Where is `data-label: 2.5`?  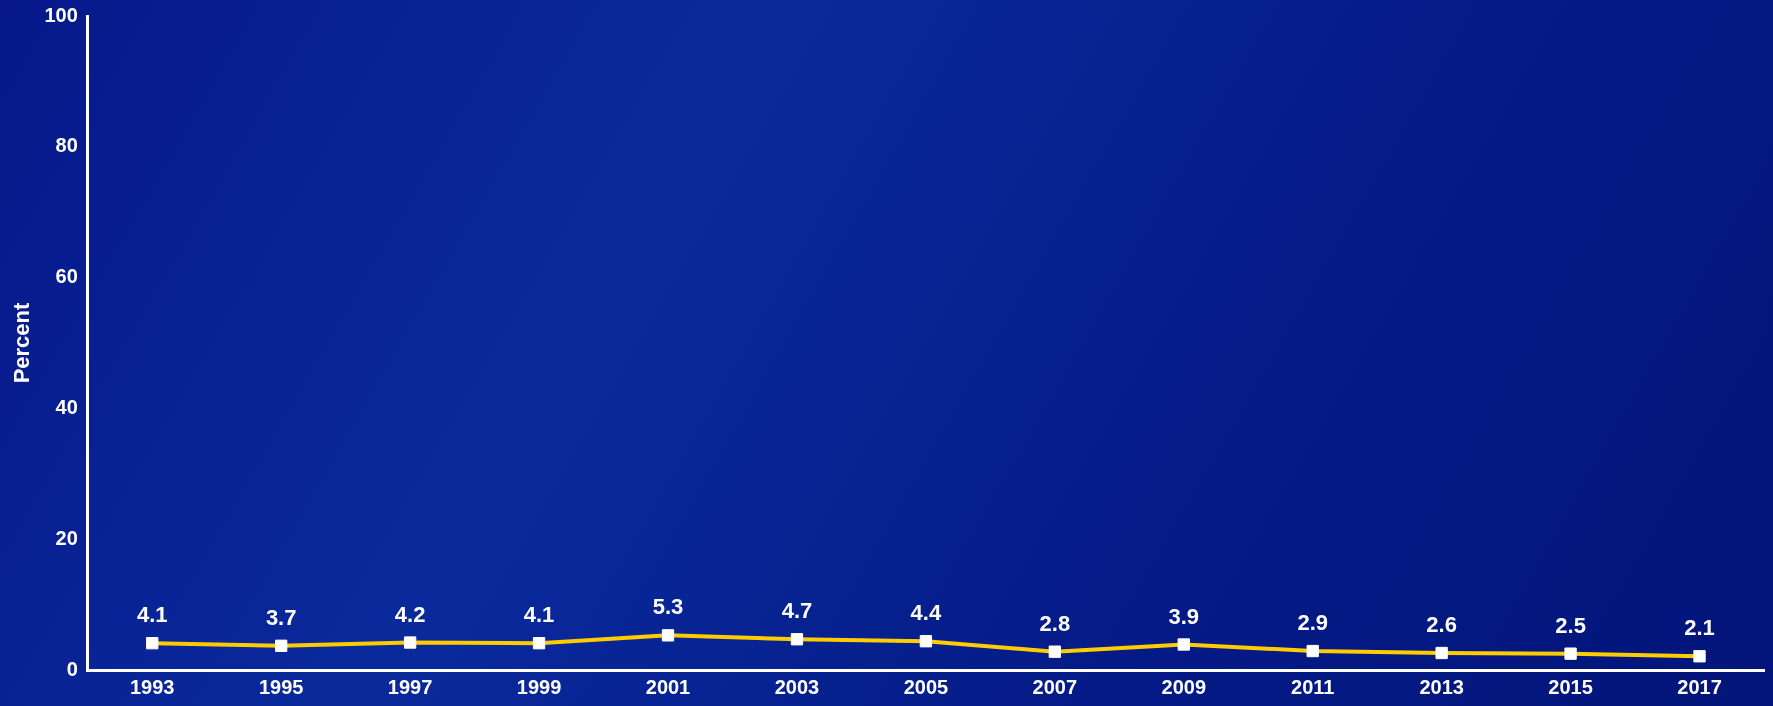 data-label: 2.5 is located at coordinates (1570, 625).